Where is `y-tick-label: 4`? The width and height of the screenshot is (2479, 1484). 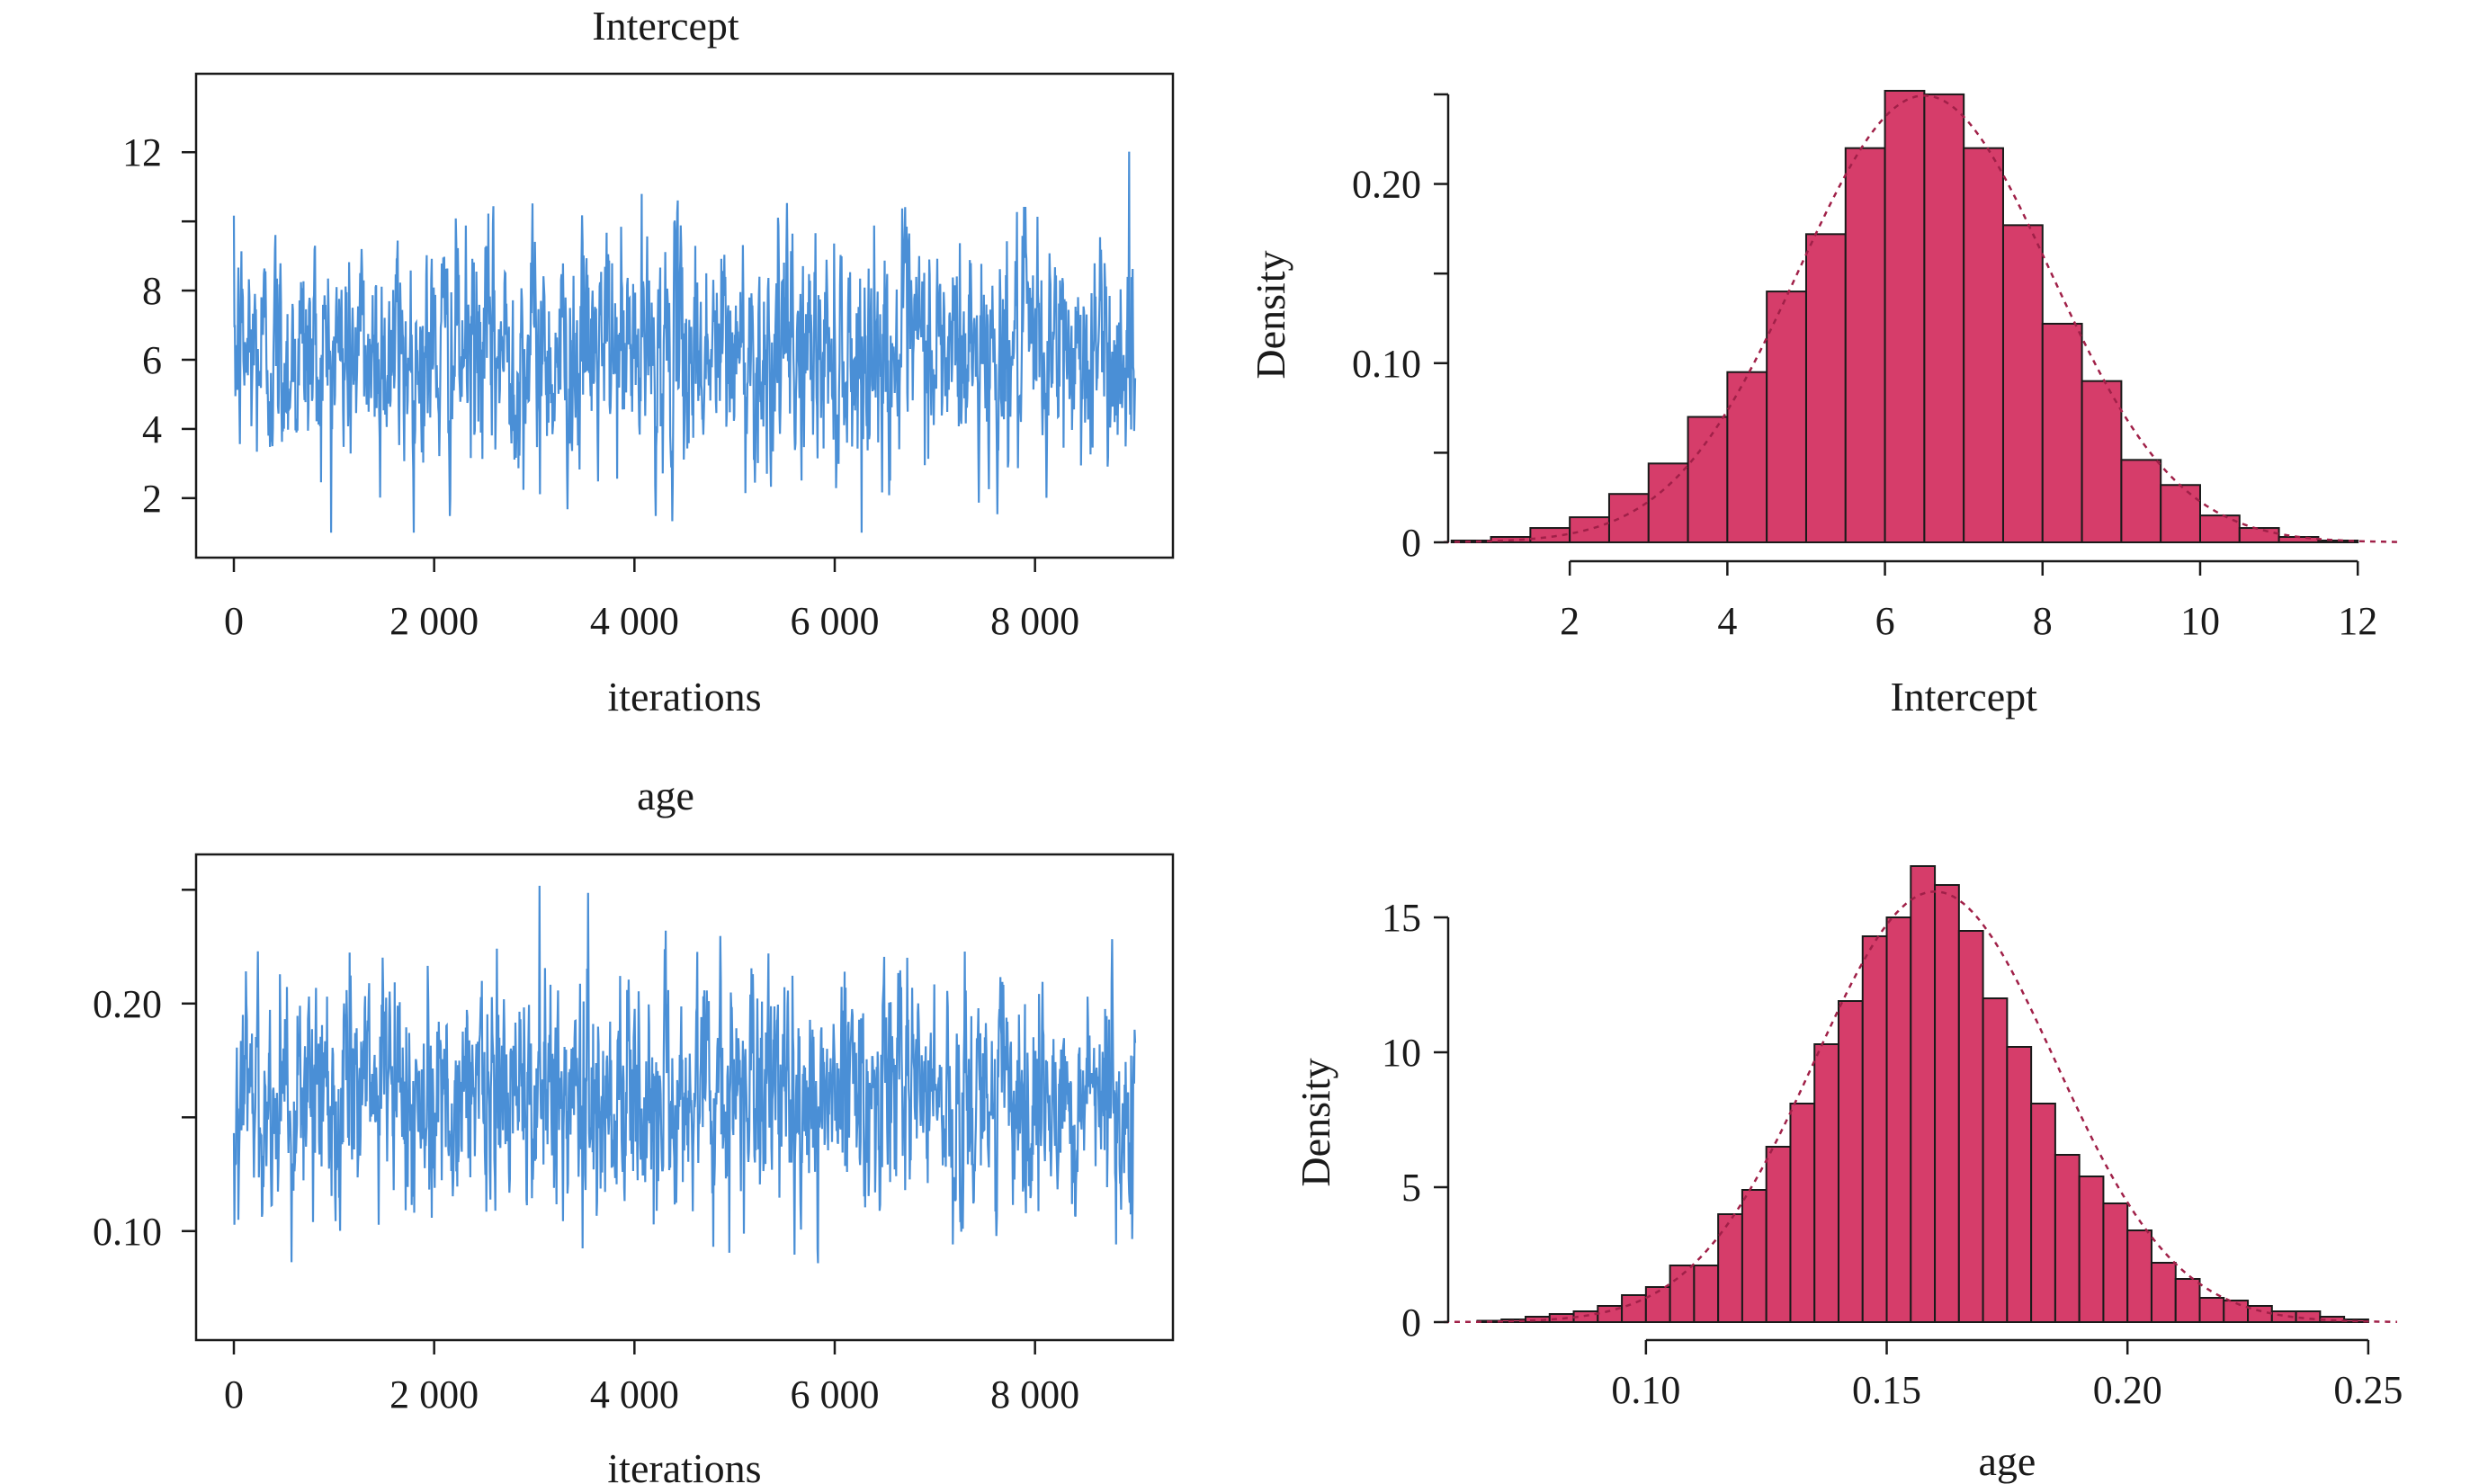 y-tick-label: 4 is located at coordinates (152, 429).